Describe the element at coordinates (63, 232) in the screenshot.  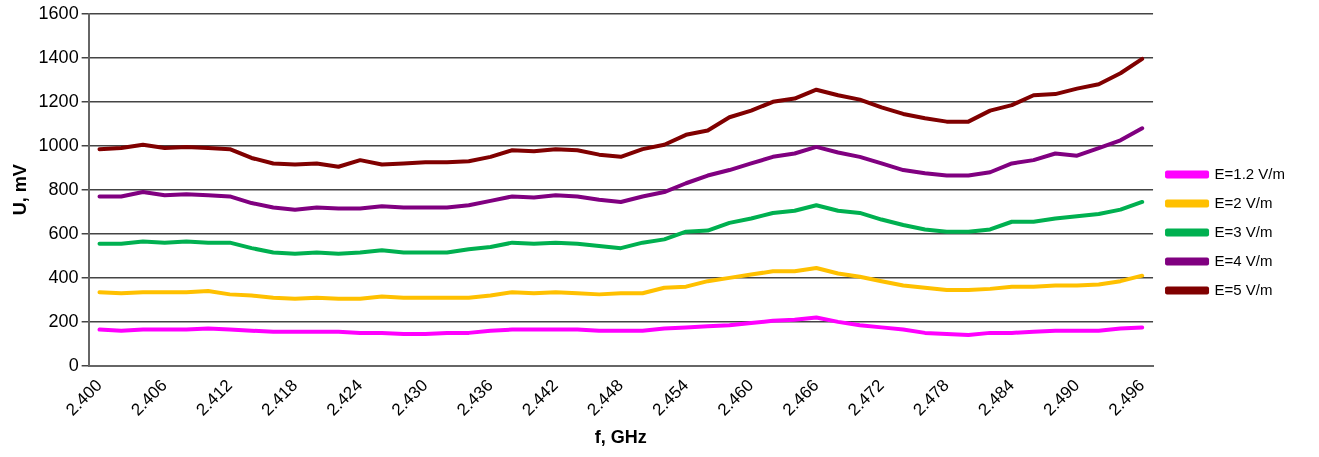
I see `y-tick-label: 600` at that location.